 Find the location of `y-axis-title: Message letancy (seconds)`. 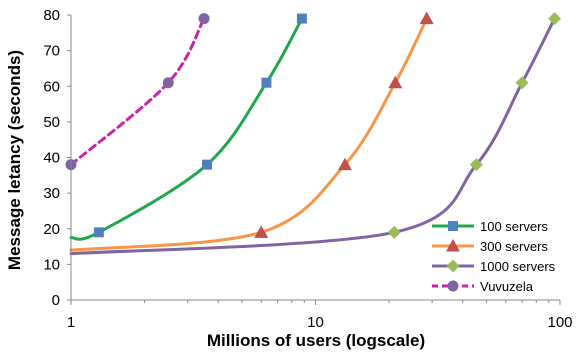

y-axis-title: Message letancy (seconds) is located at coordinates (14, 160).